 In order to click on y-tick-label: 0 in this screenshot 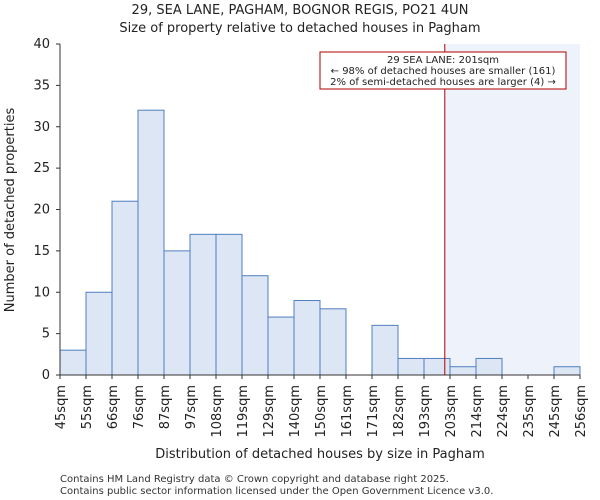, I will do `click(46, 375)`.